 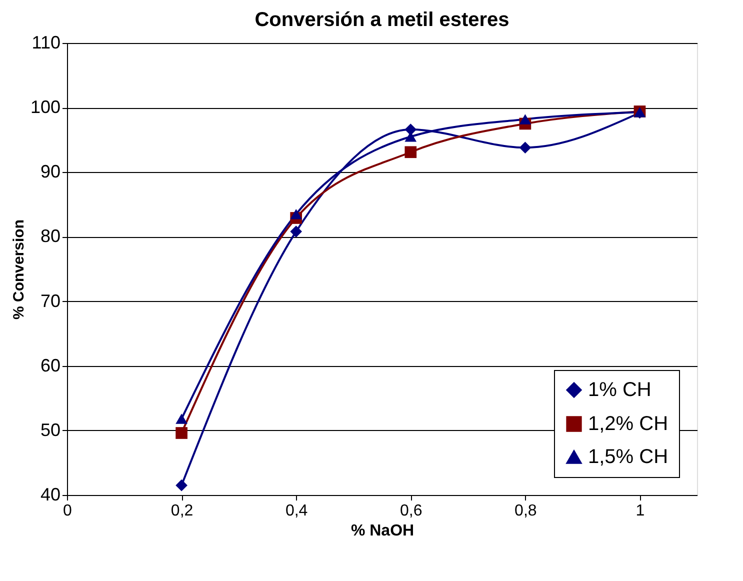 What do you see at coordinates (525, 511) in the screenshot?
I see `x-tick-label: 0,8` at bounding box center [525, 511].